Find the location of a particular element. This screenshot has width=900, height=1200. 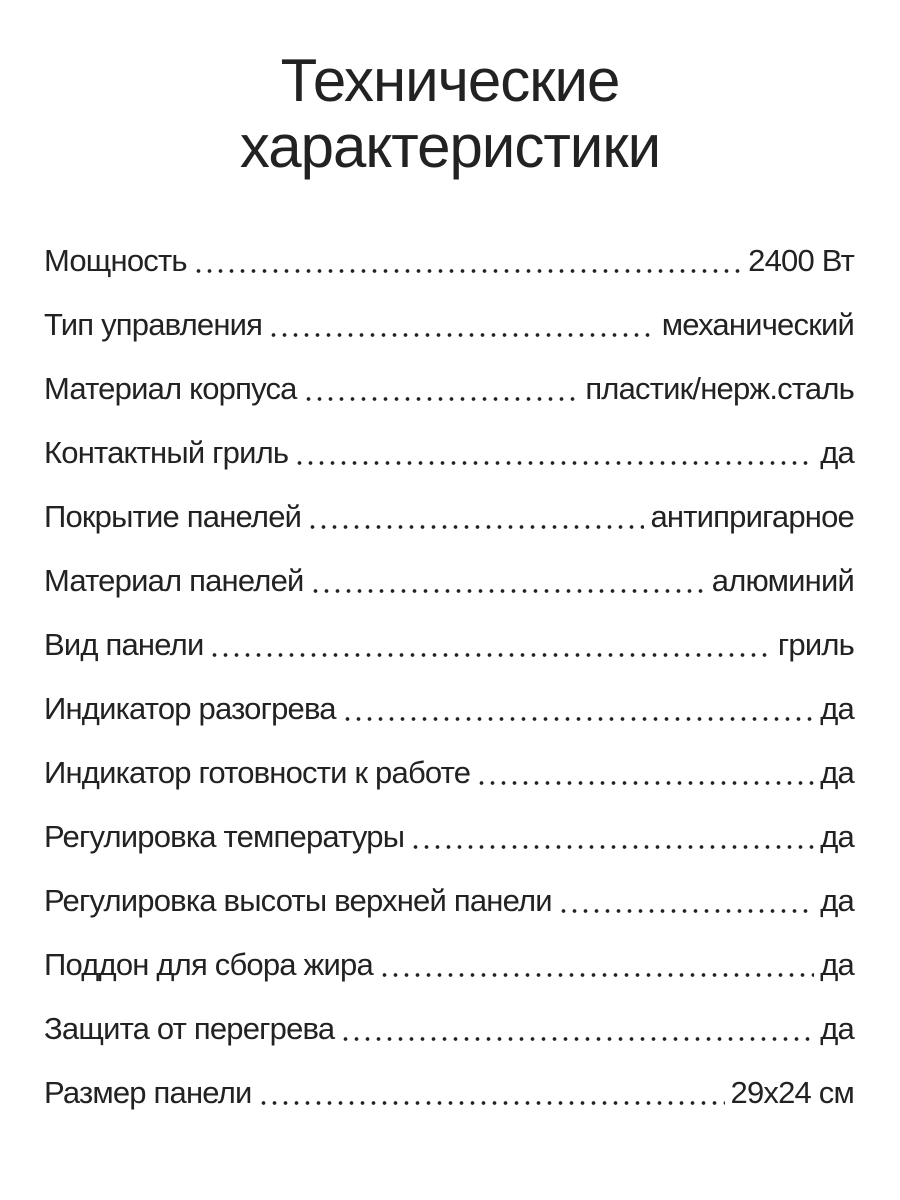

spec-label: Материал корпуса is located at coordinates (170, 388).